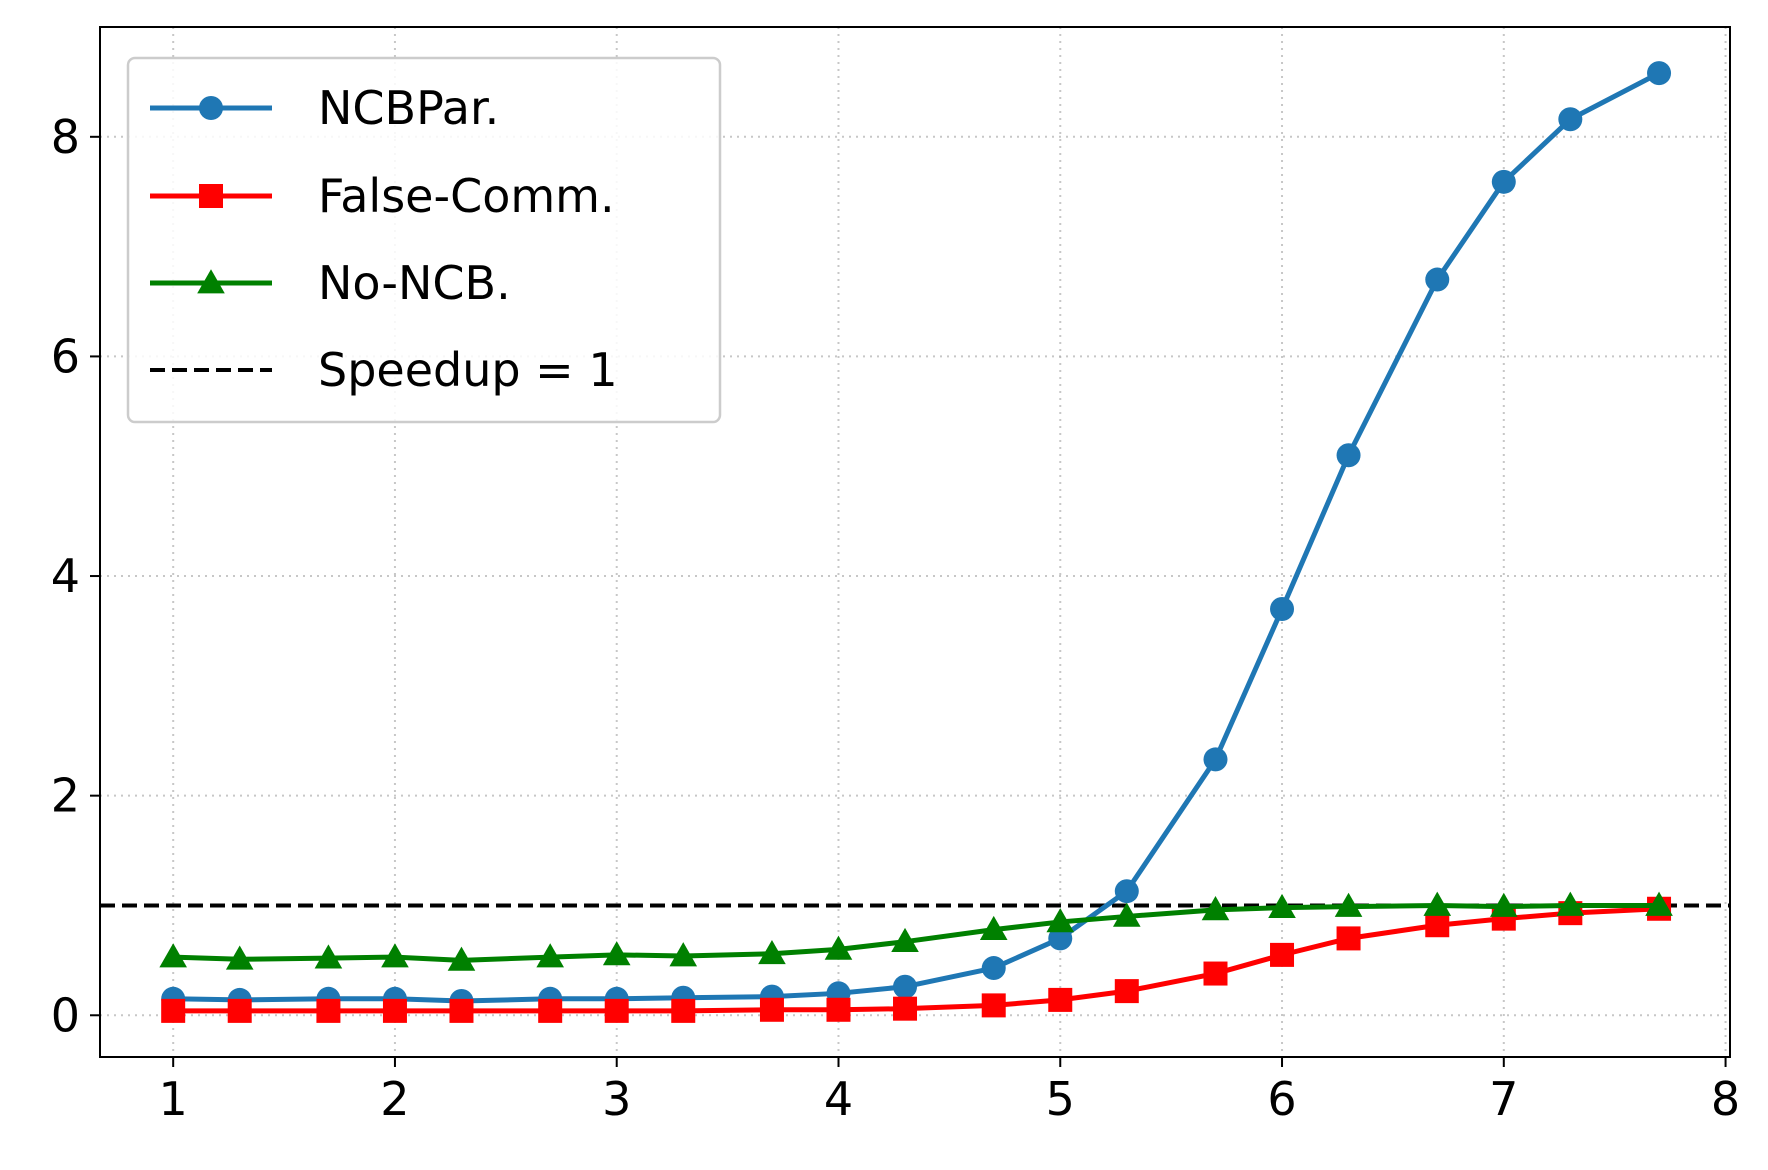 The height and width of the screenshot is (1170, 1768). I want to click on y-tick-label: 8, so click(65, 137).